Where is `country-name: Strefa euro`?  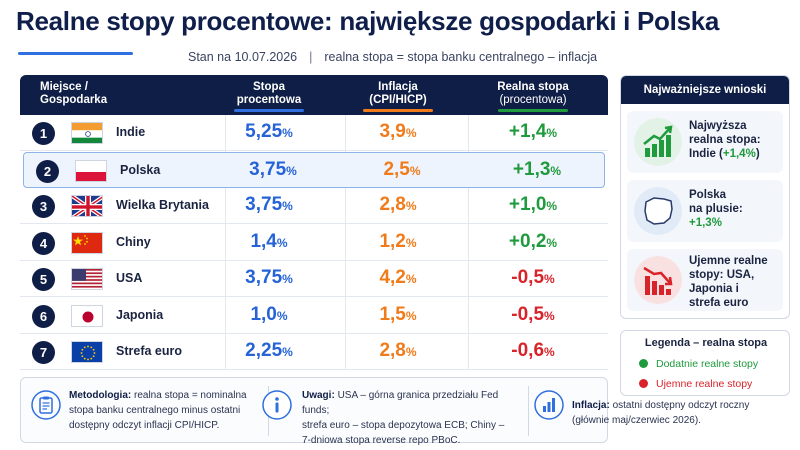 country-name: Strefa euro is located at coordinates (149, 351).